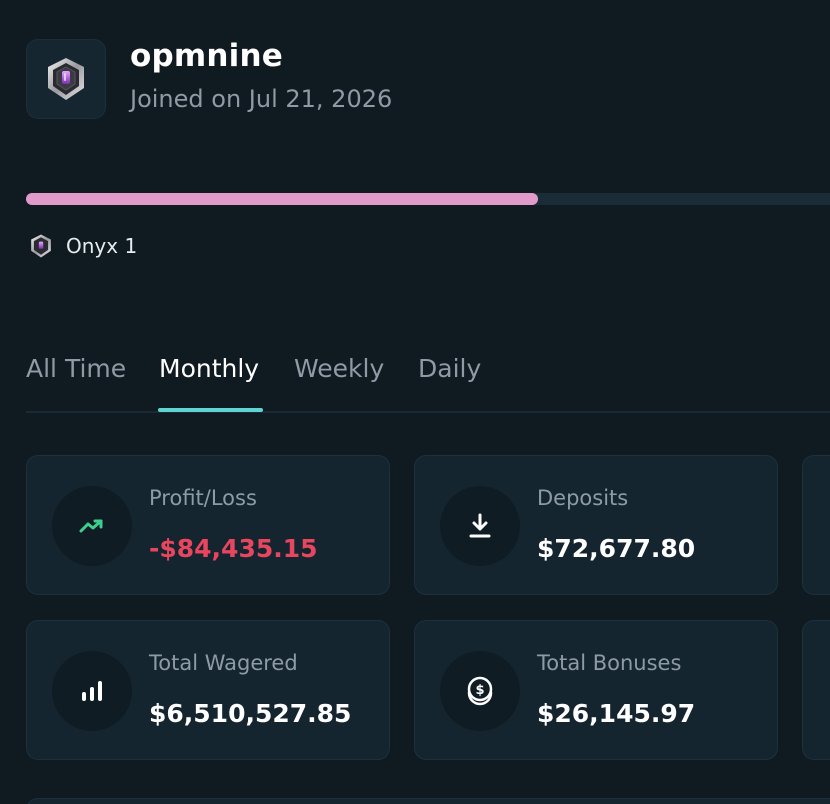  I want to click on tab-monthly: Monthly, so click(209, 368).